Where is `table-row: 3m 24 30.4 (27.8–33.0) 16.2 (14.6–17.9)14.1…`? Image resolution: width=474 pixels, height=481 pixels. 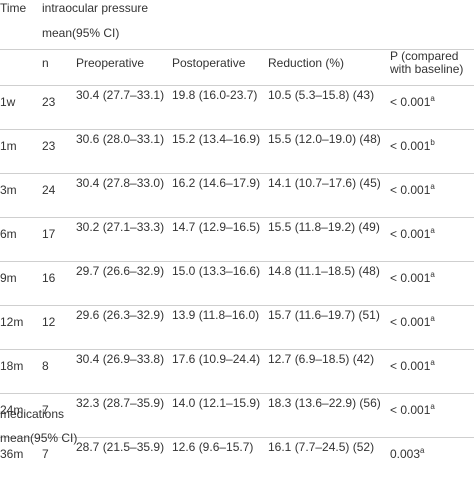
table-row: 3m 24 30.4 (27.8–33.0) 16.2 (14.6–17.9)14.1… is located at coordinates (237, 196).